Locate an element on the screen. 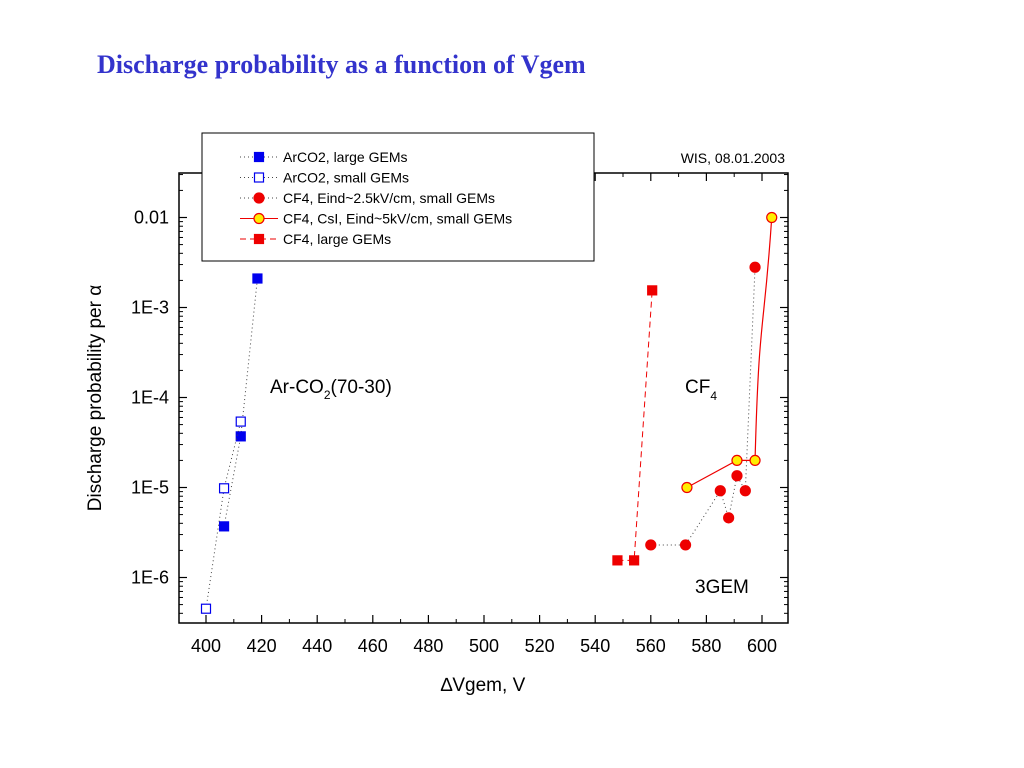 The width and height of the screenshot is (1024, 768). x-tick-label: 540 is located at coordinates (595, 646).